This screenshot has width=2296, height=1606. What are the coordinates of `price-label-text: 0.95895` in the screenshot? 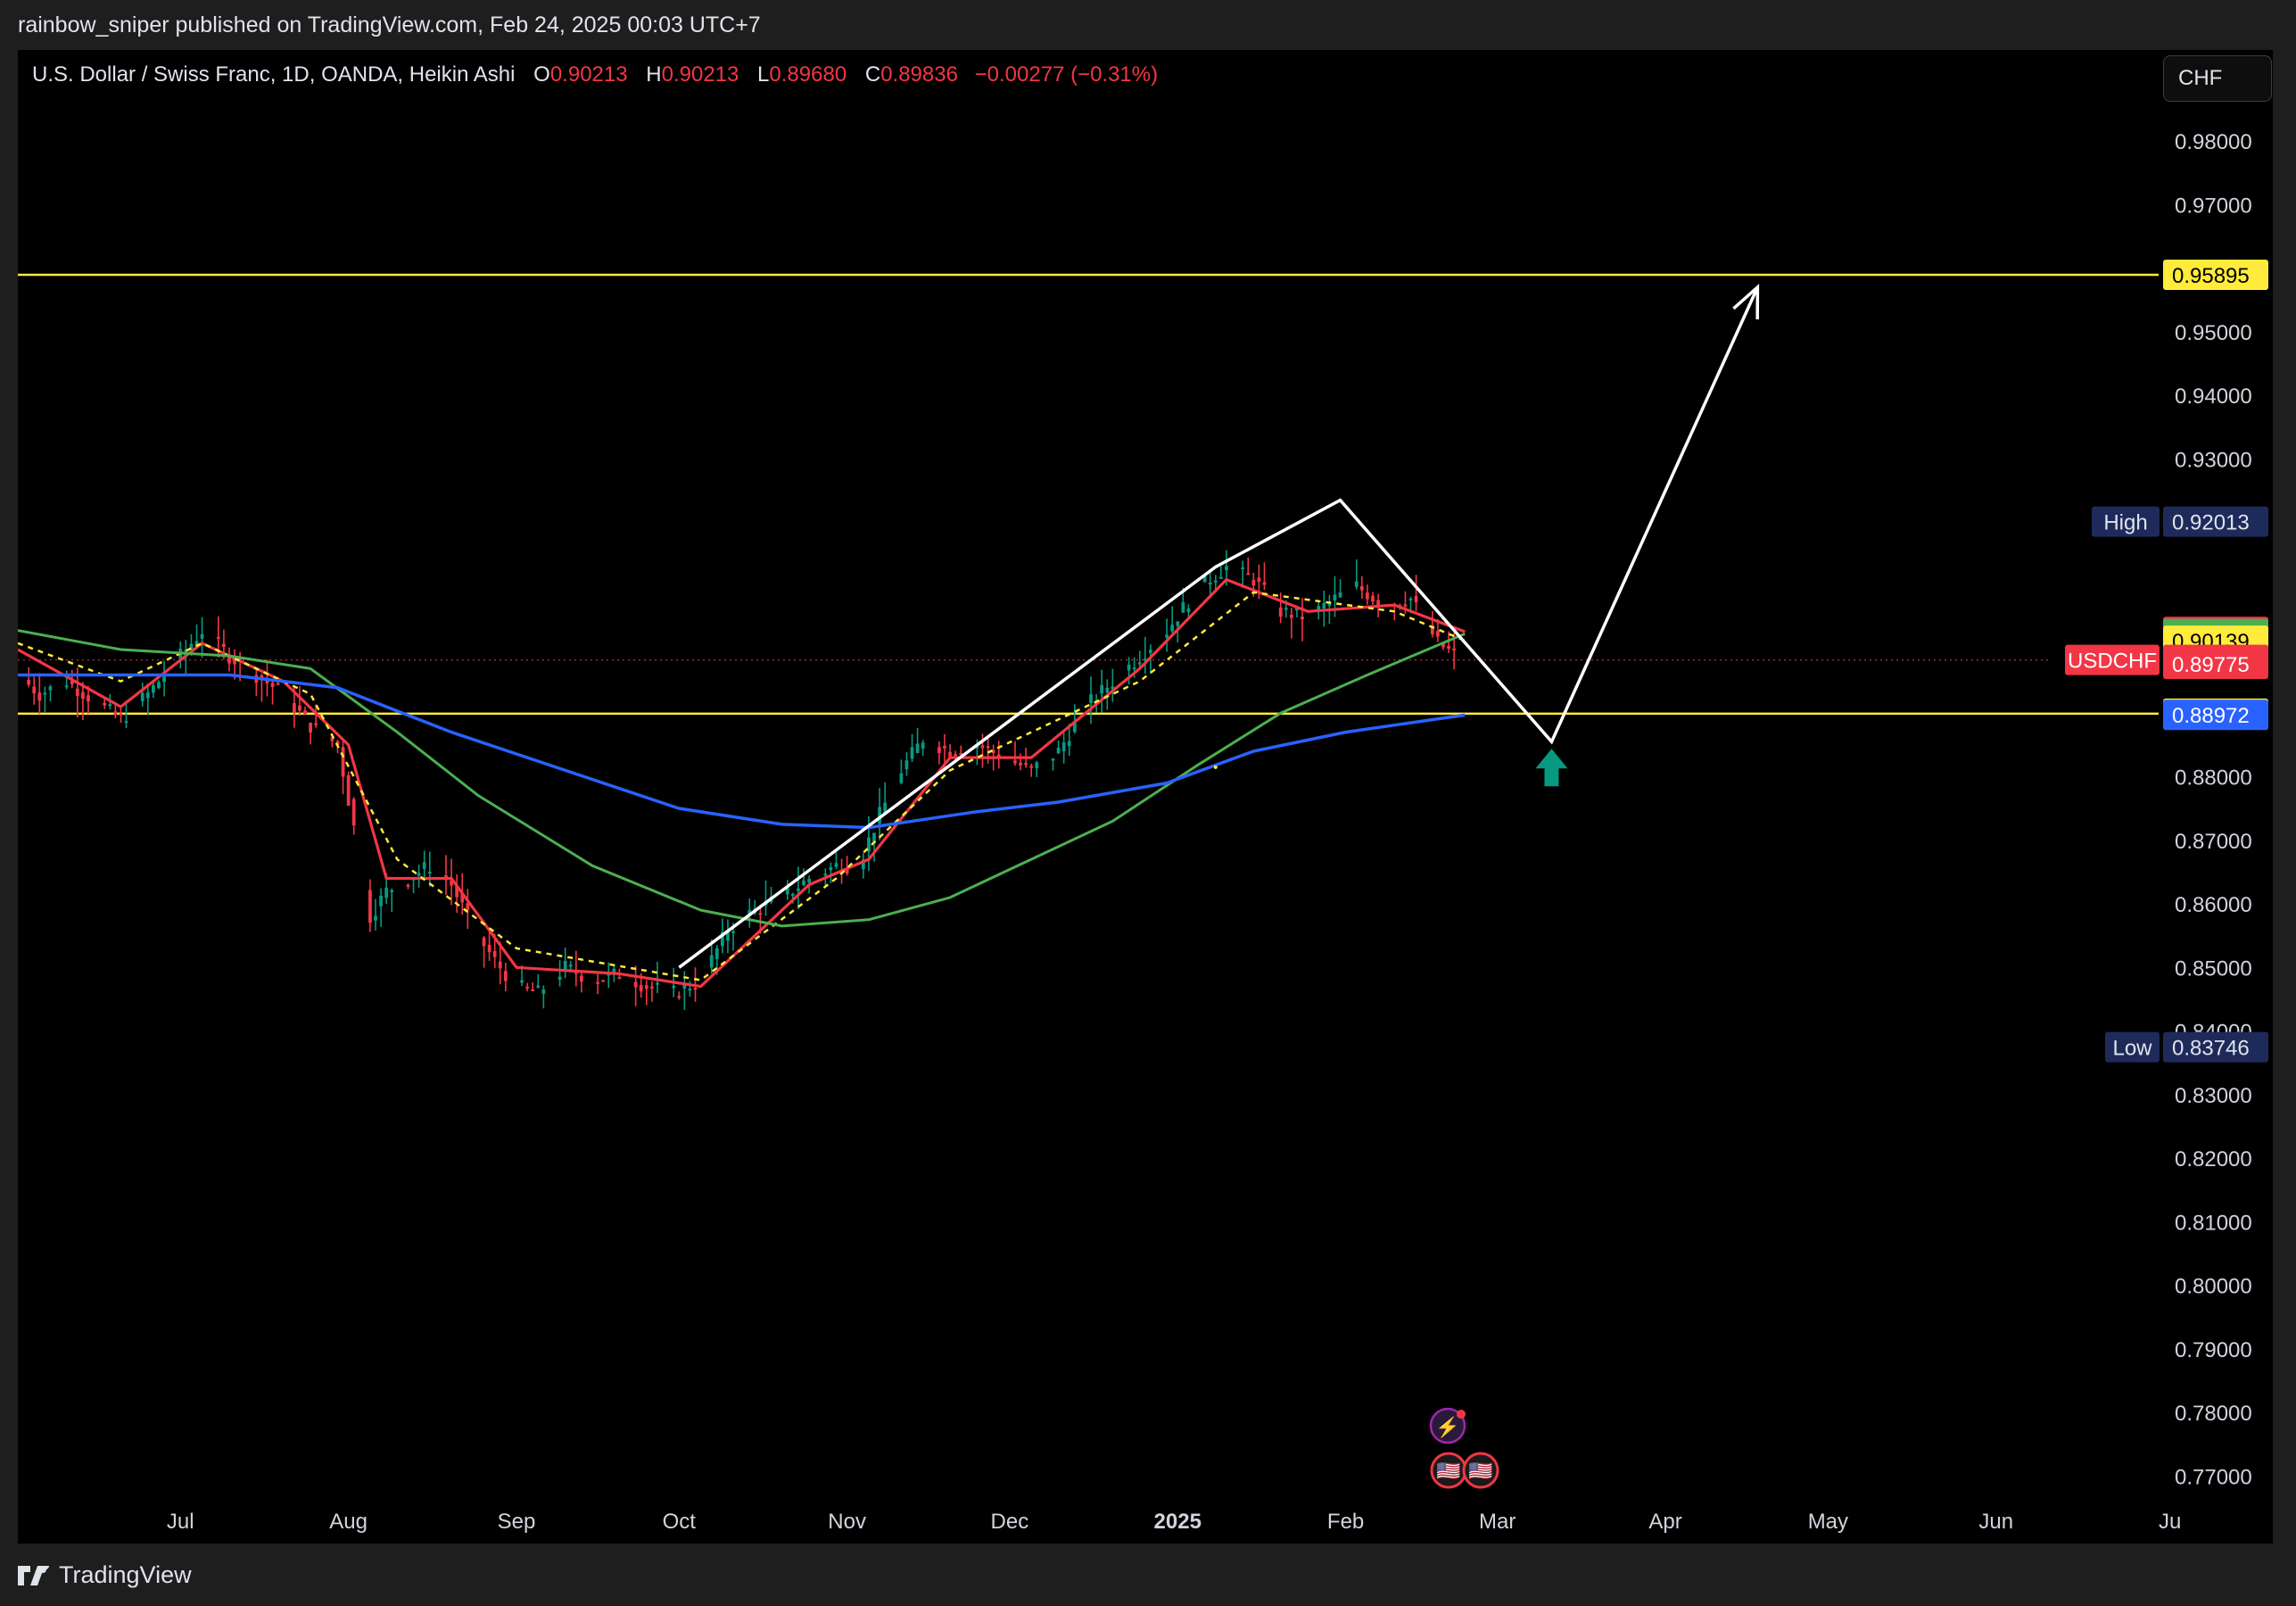 It's located at (2211, 276).